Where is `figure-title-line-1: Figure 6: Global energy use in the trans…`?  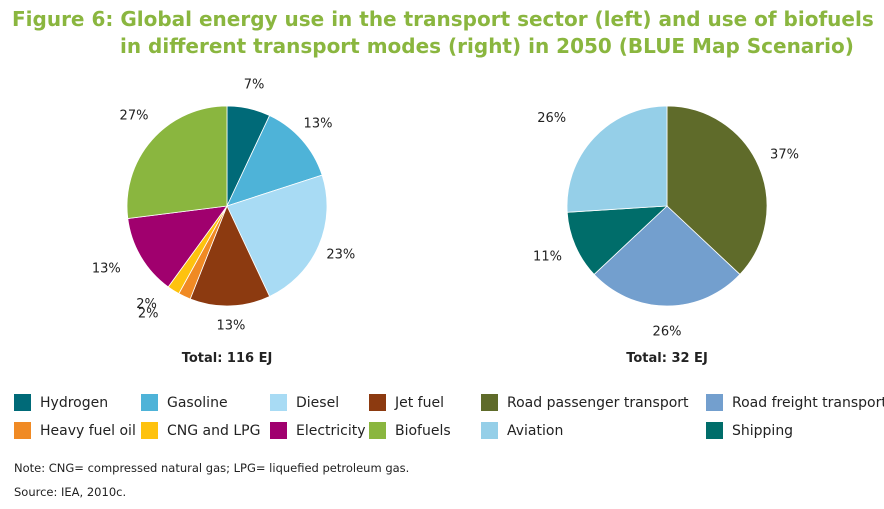
figure-title-line-1: Figure 6: Global energy use in the trans… is located at coordinates (443, 19).